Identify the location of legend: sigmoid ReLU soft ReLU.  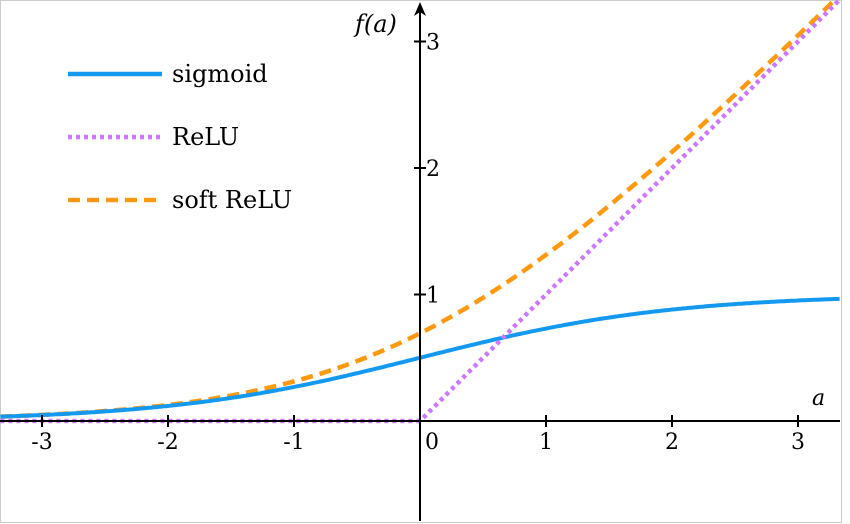
(180, 137).